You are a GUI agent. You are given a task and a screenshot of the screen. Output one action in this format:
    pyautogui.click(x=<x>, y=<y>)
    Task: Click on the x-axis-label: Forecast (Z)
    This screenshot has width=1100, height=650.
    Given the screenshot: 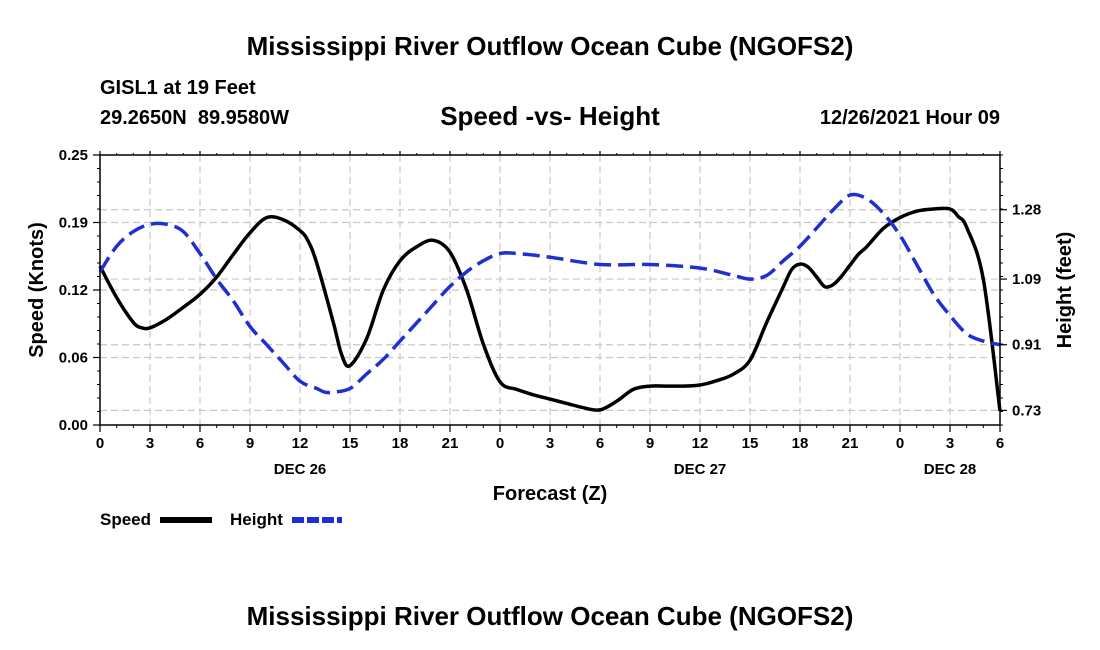 What is the action you would take?
    pyautogui.click(x=550, y=494)
    